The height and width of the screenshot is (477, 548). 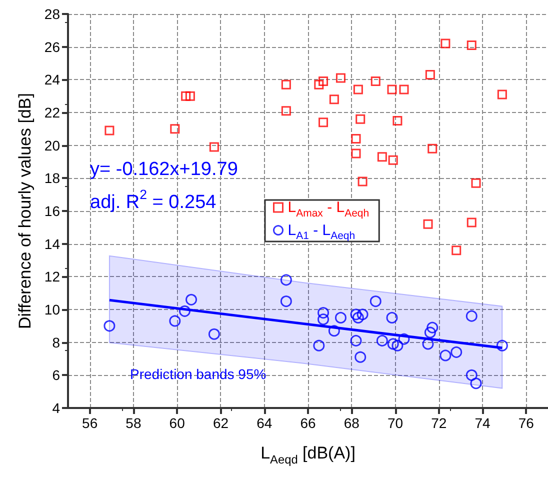 I want to click on x-tick-label: 60, so click(x=177, y=423).